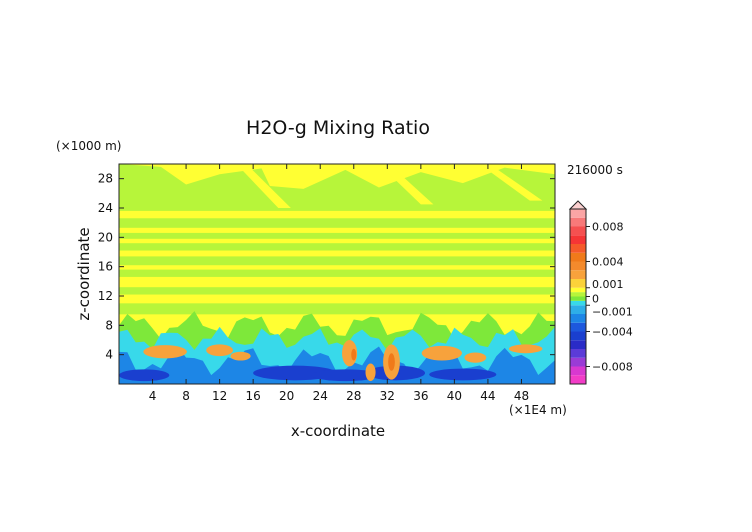 Image resolution: width=752 pixels, height=532 pixels. What do you see at coordinates (286, 396) in the screenshot?
I see `x-tick-label: 20` at bounding box center [286, 396].